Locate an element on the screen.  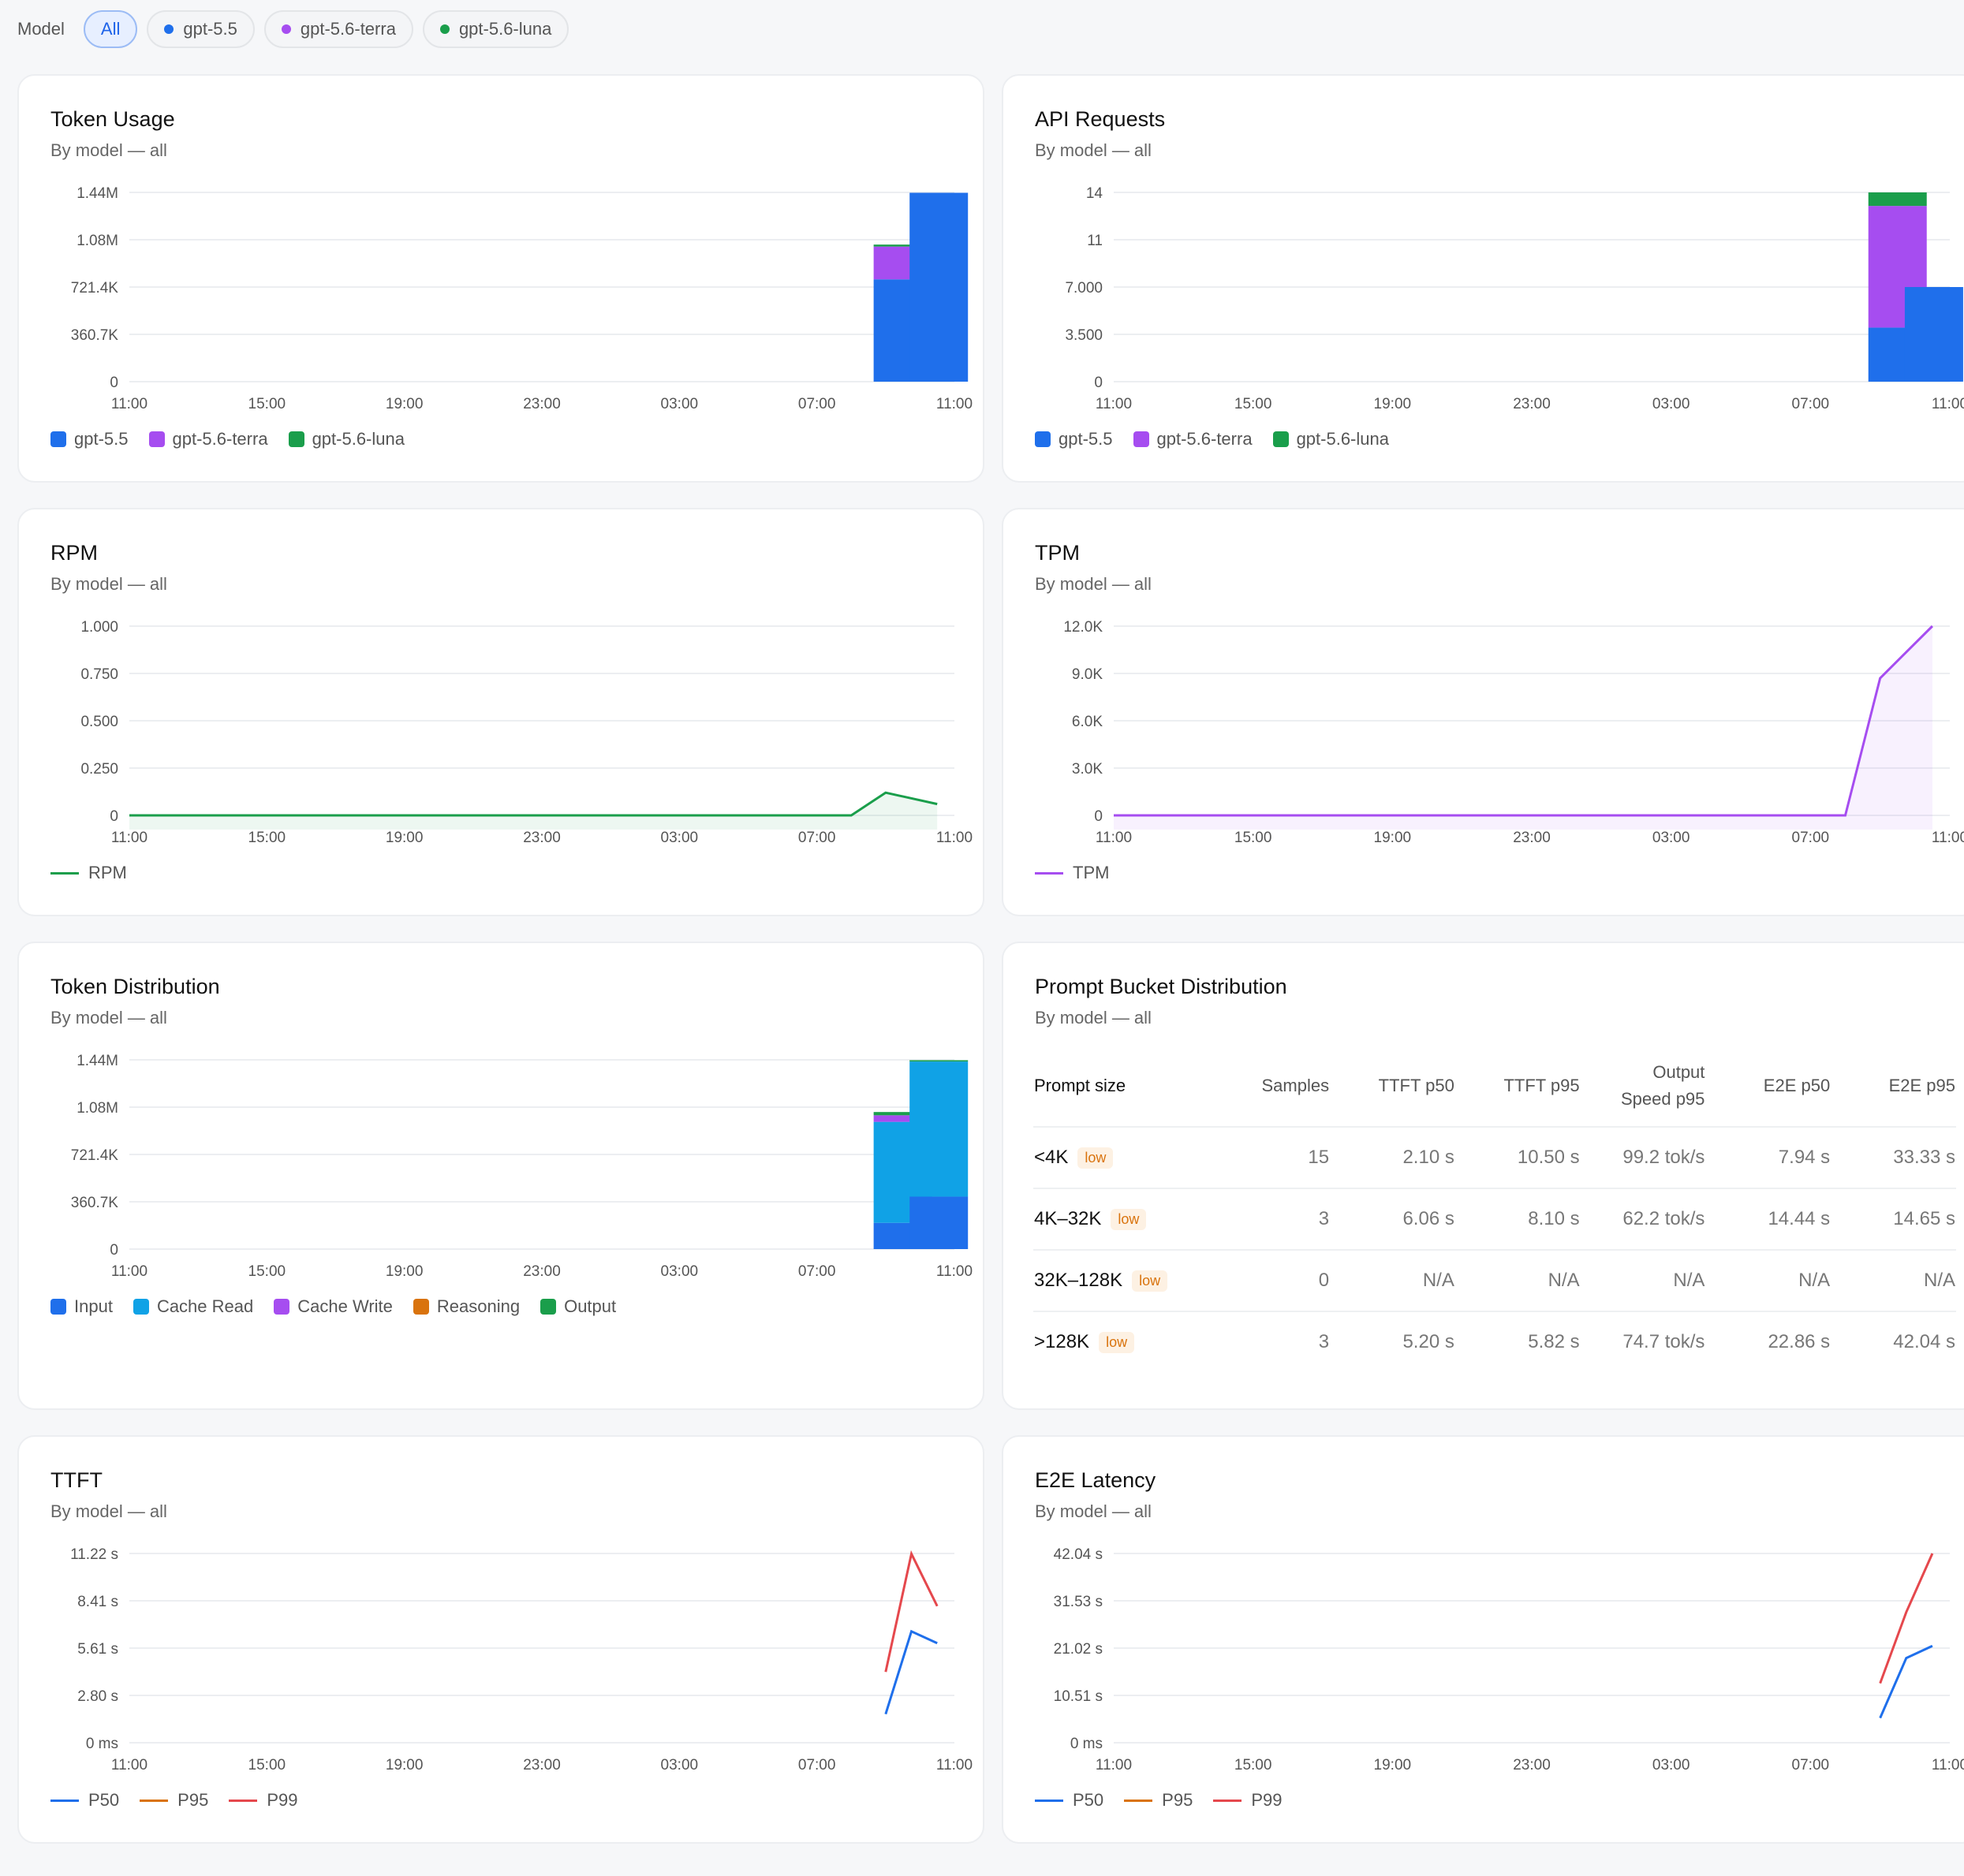
legend-item-reasoning: Reasoning is located at coordinates (466, 1306).